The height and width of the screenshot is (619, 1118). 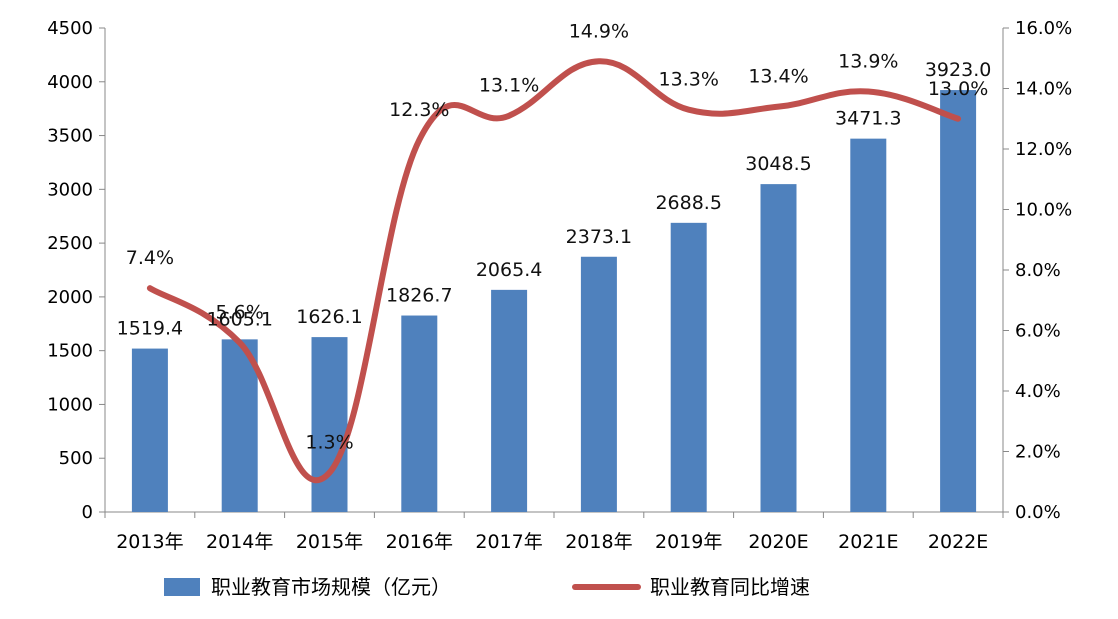 I want to click on line-value-label: 13.4%, so click(x=778, y=77).